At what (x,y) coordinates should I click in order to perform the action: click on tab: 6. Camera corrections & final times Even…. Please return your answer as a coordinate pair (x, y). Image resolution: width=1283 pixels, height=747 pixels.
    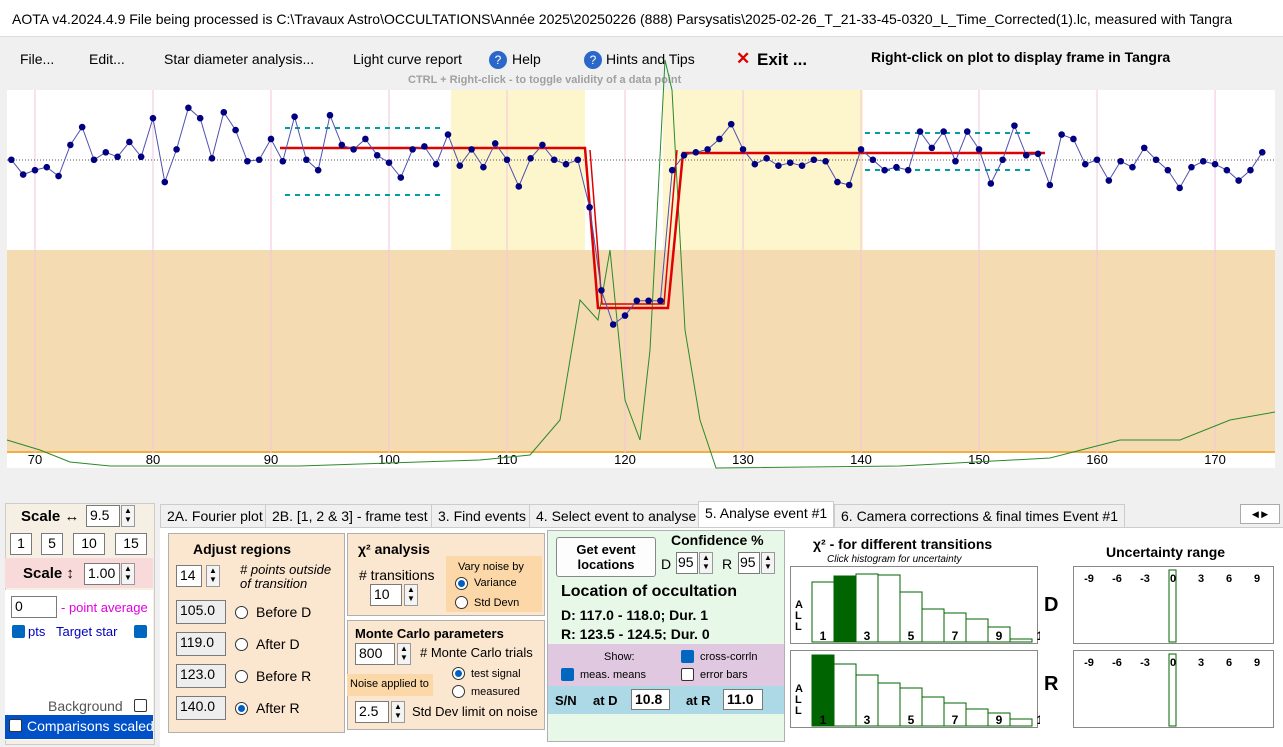
    Looking at the image, I should click on (980, 515).